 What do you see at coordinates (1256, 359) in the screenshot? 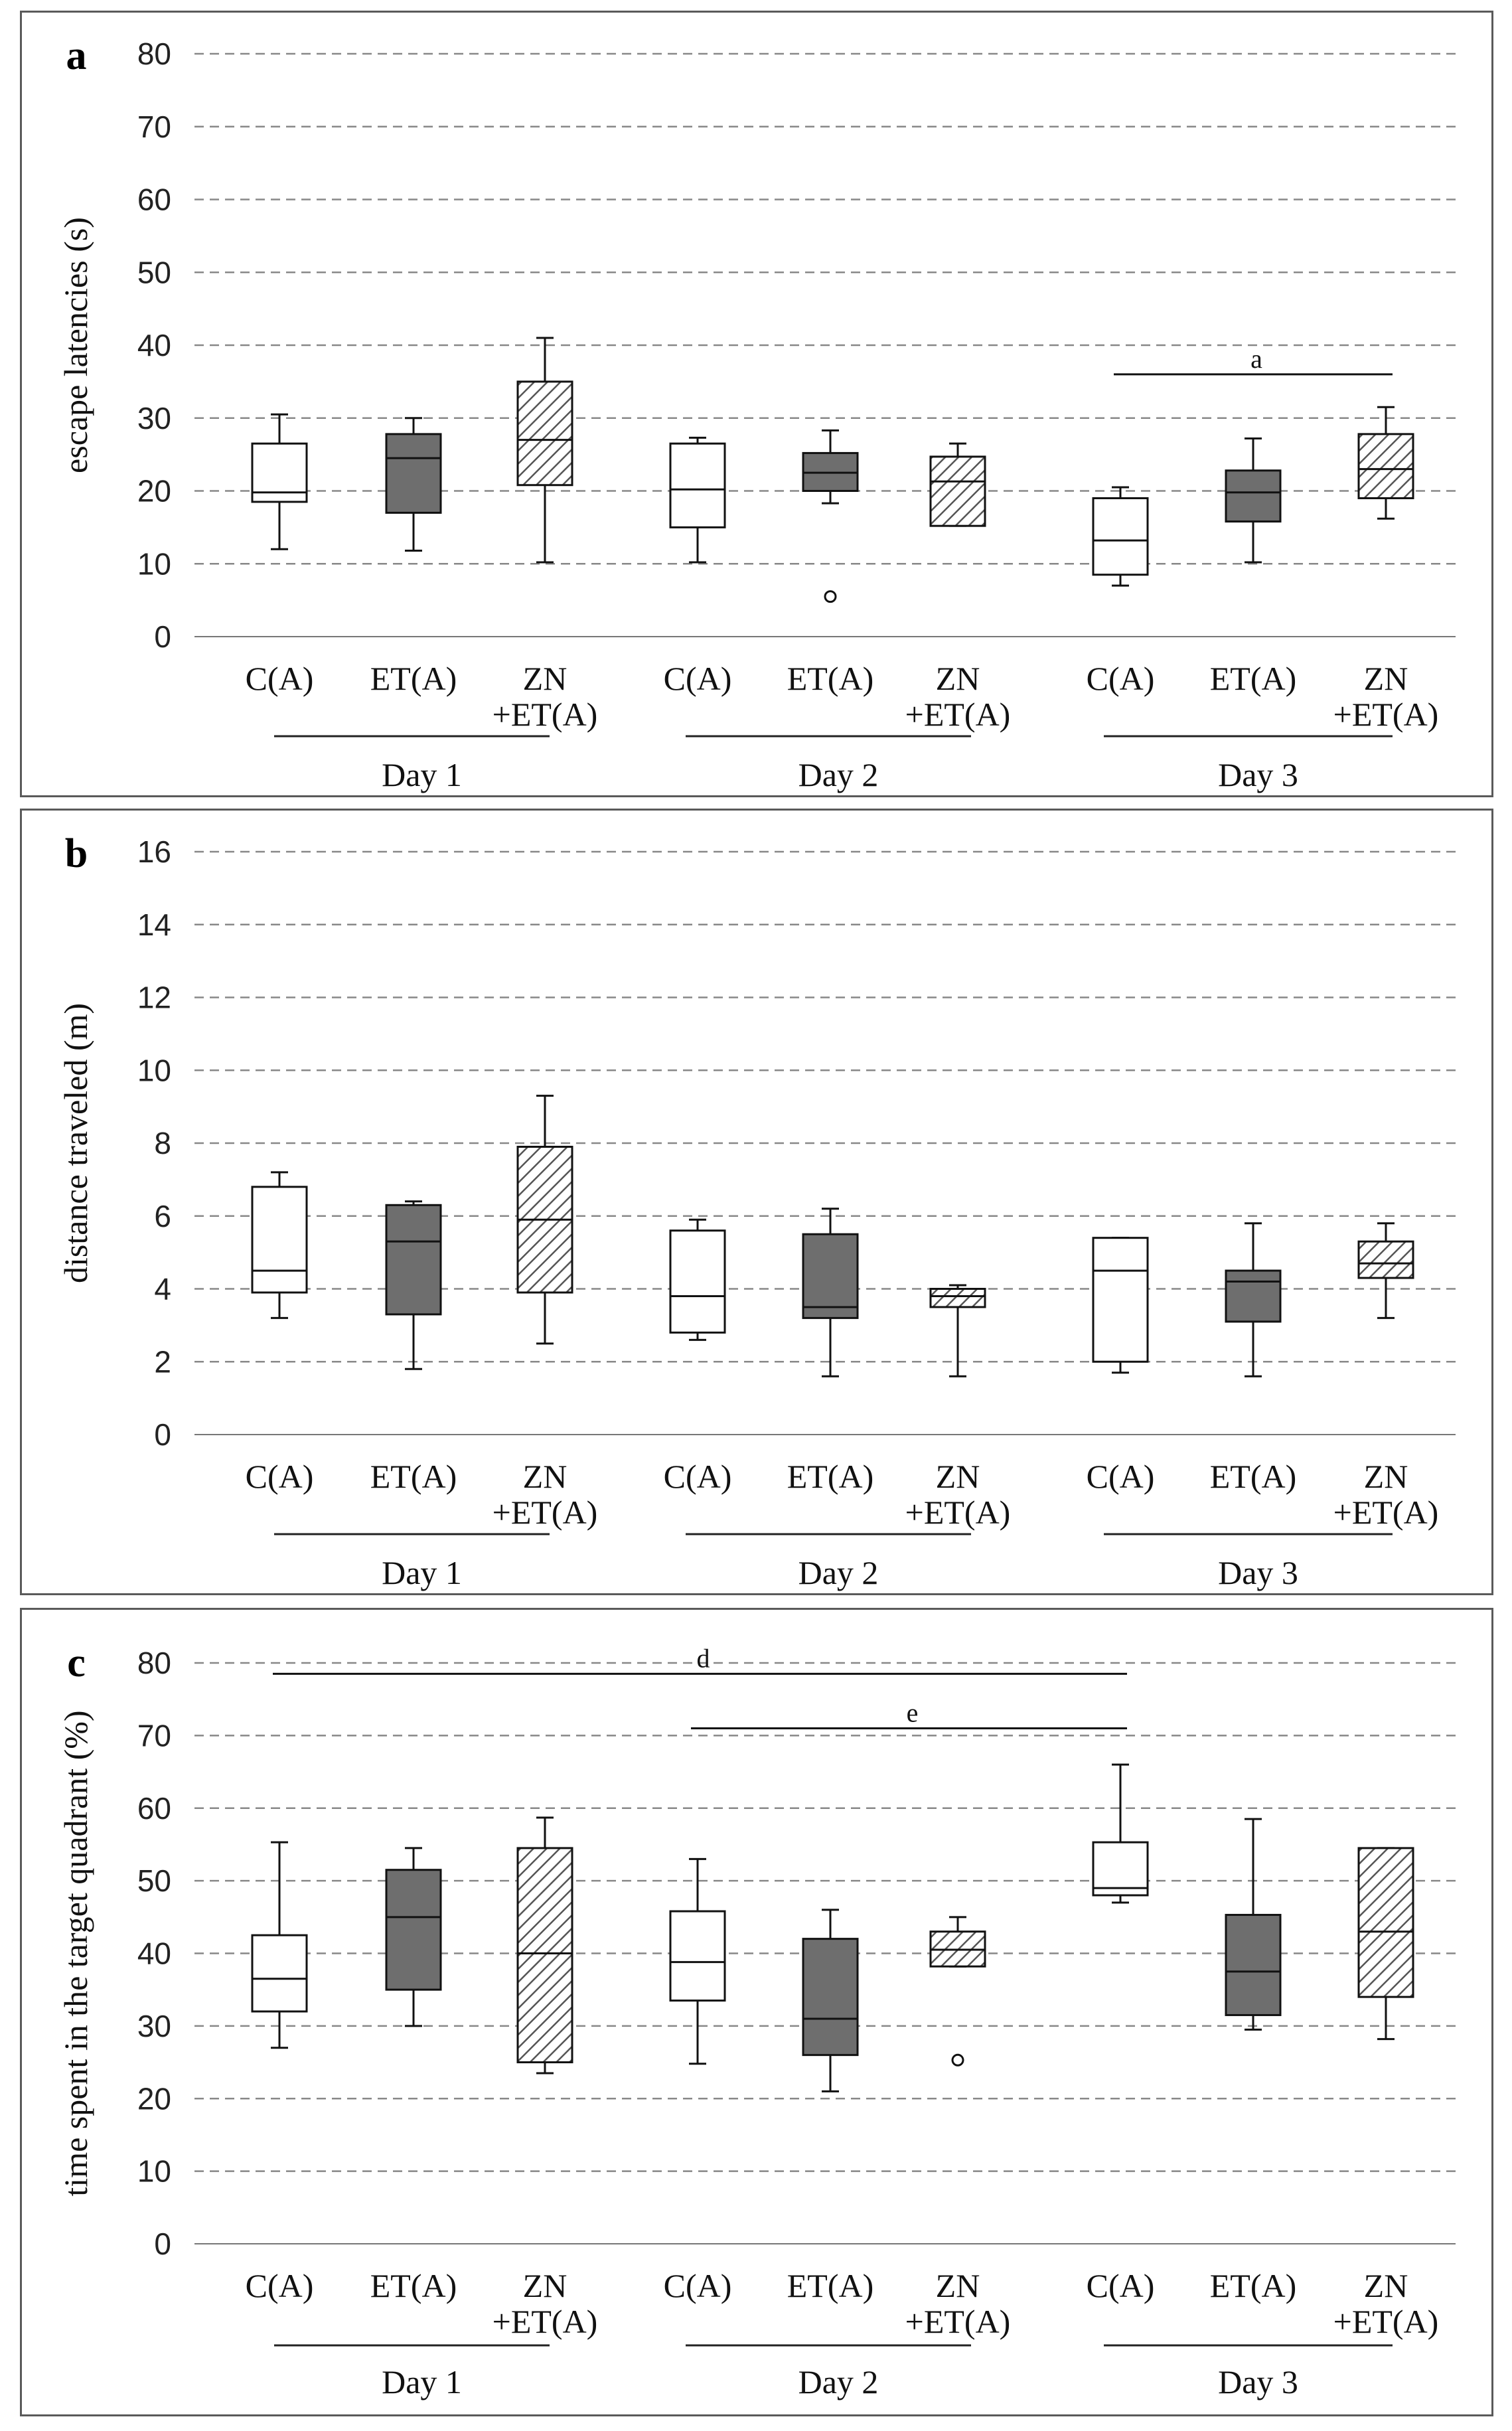
I see `significance-label: a` at bounding box center [1256, 359].